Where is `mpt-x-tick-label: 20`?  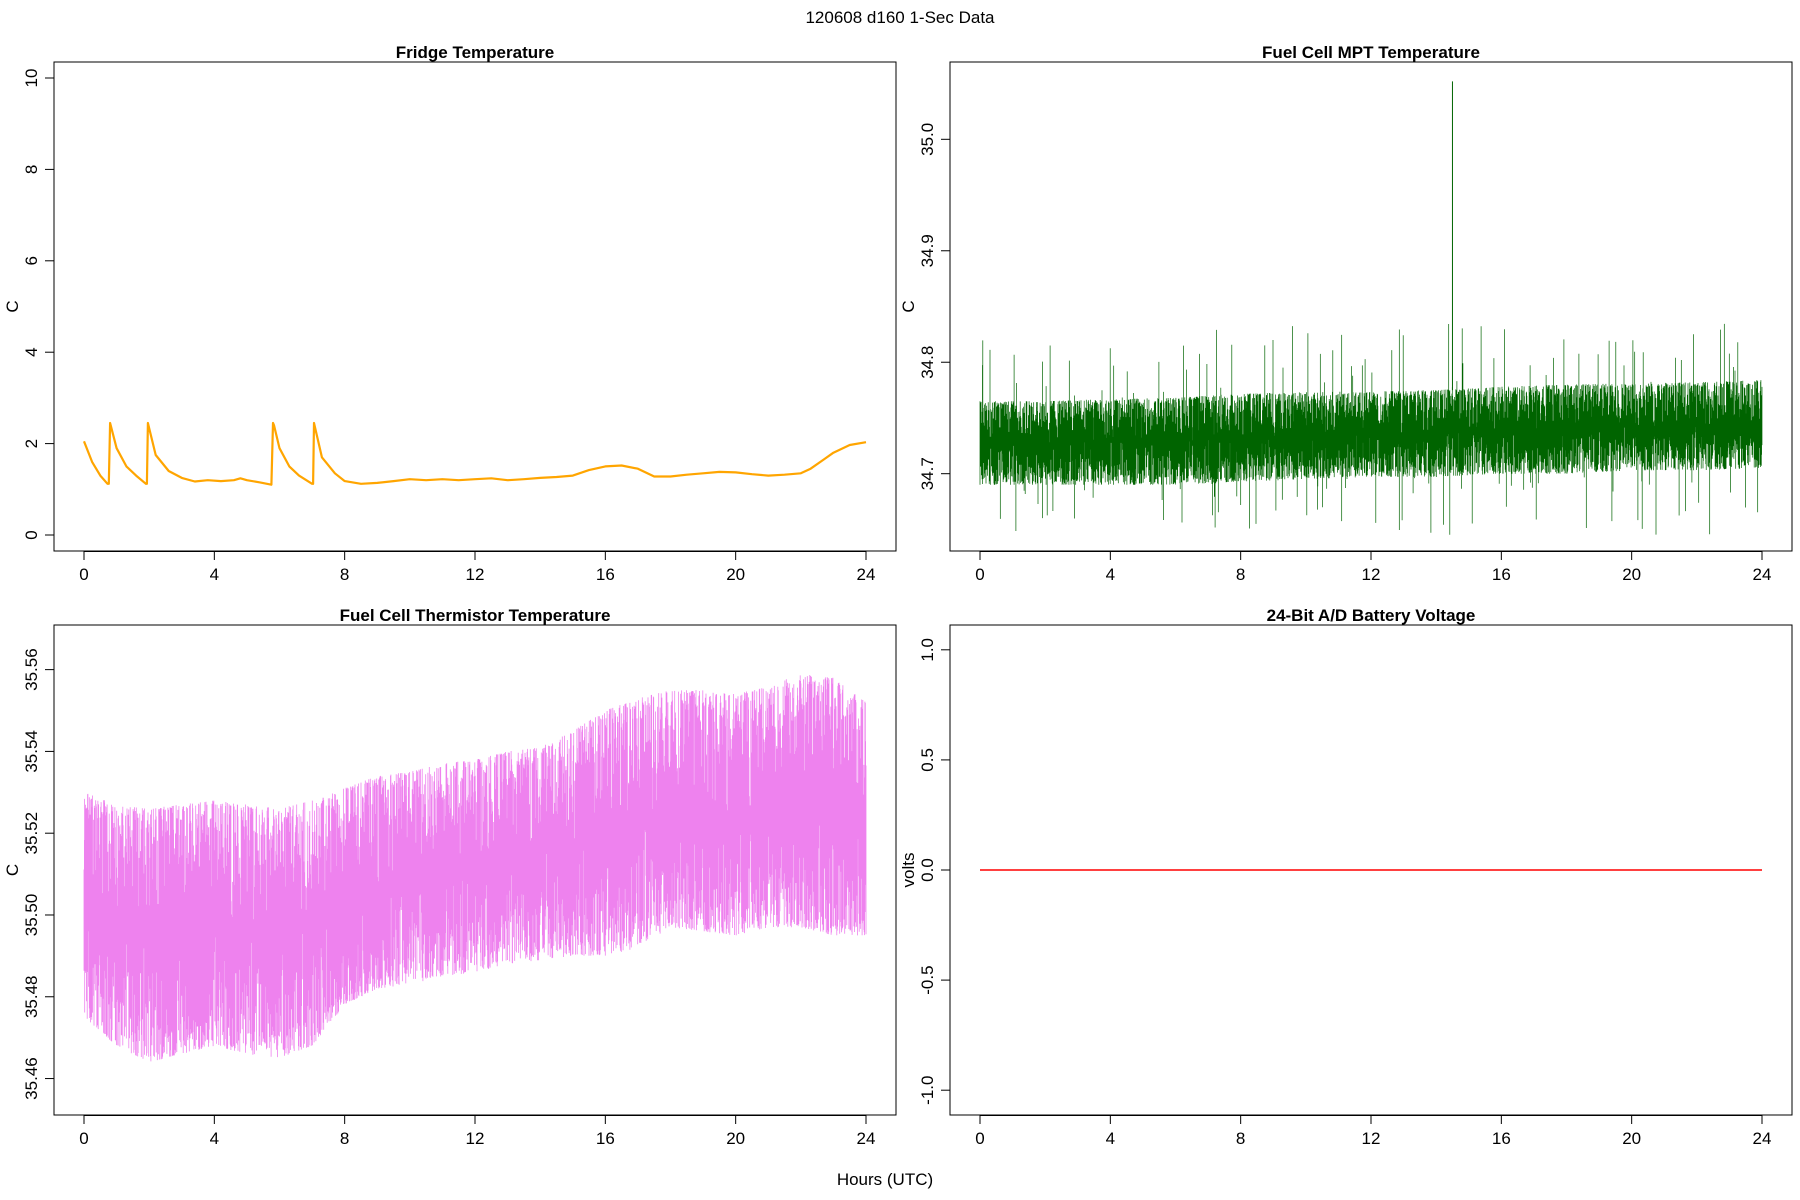
mpt-x-tick-label: 20 is located at coordinates (1631, 574).